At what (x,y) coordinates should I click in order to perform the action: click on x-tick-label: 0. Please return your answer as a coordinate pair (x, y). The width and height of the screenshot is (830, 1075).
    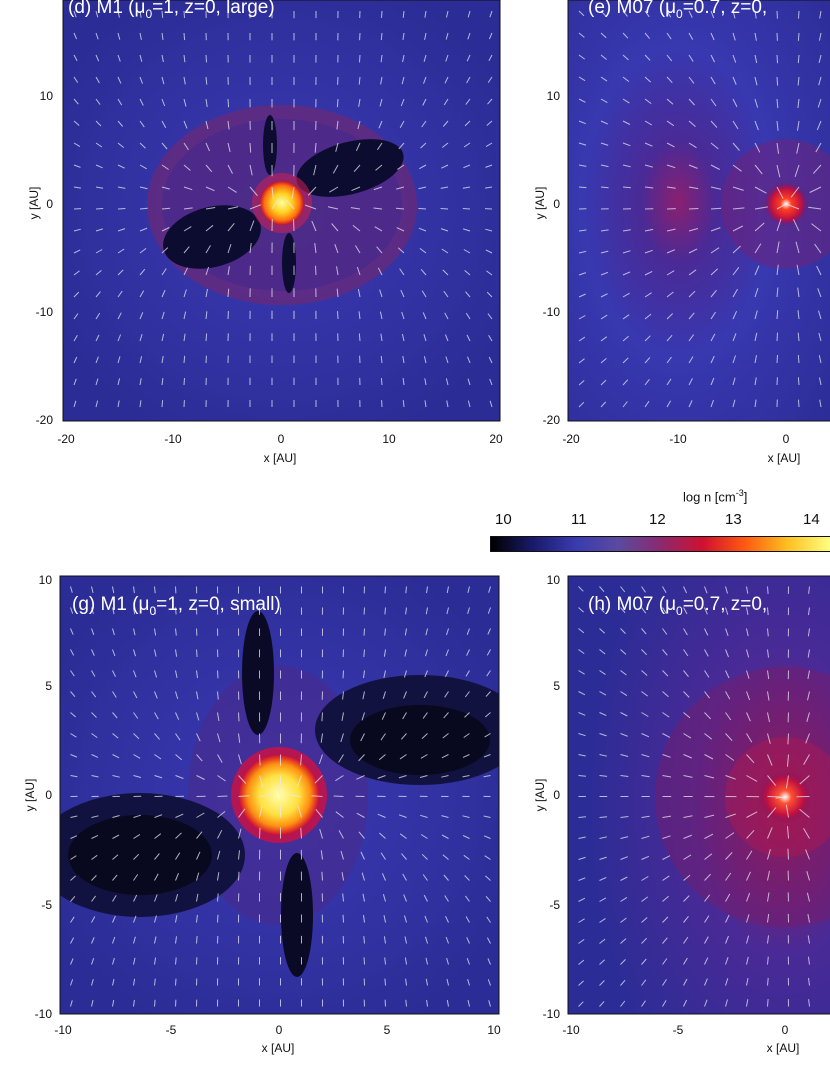
    Looking at the image, I should click on (279, 1030).